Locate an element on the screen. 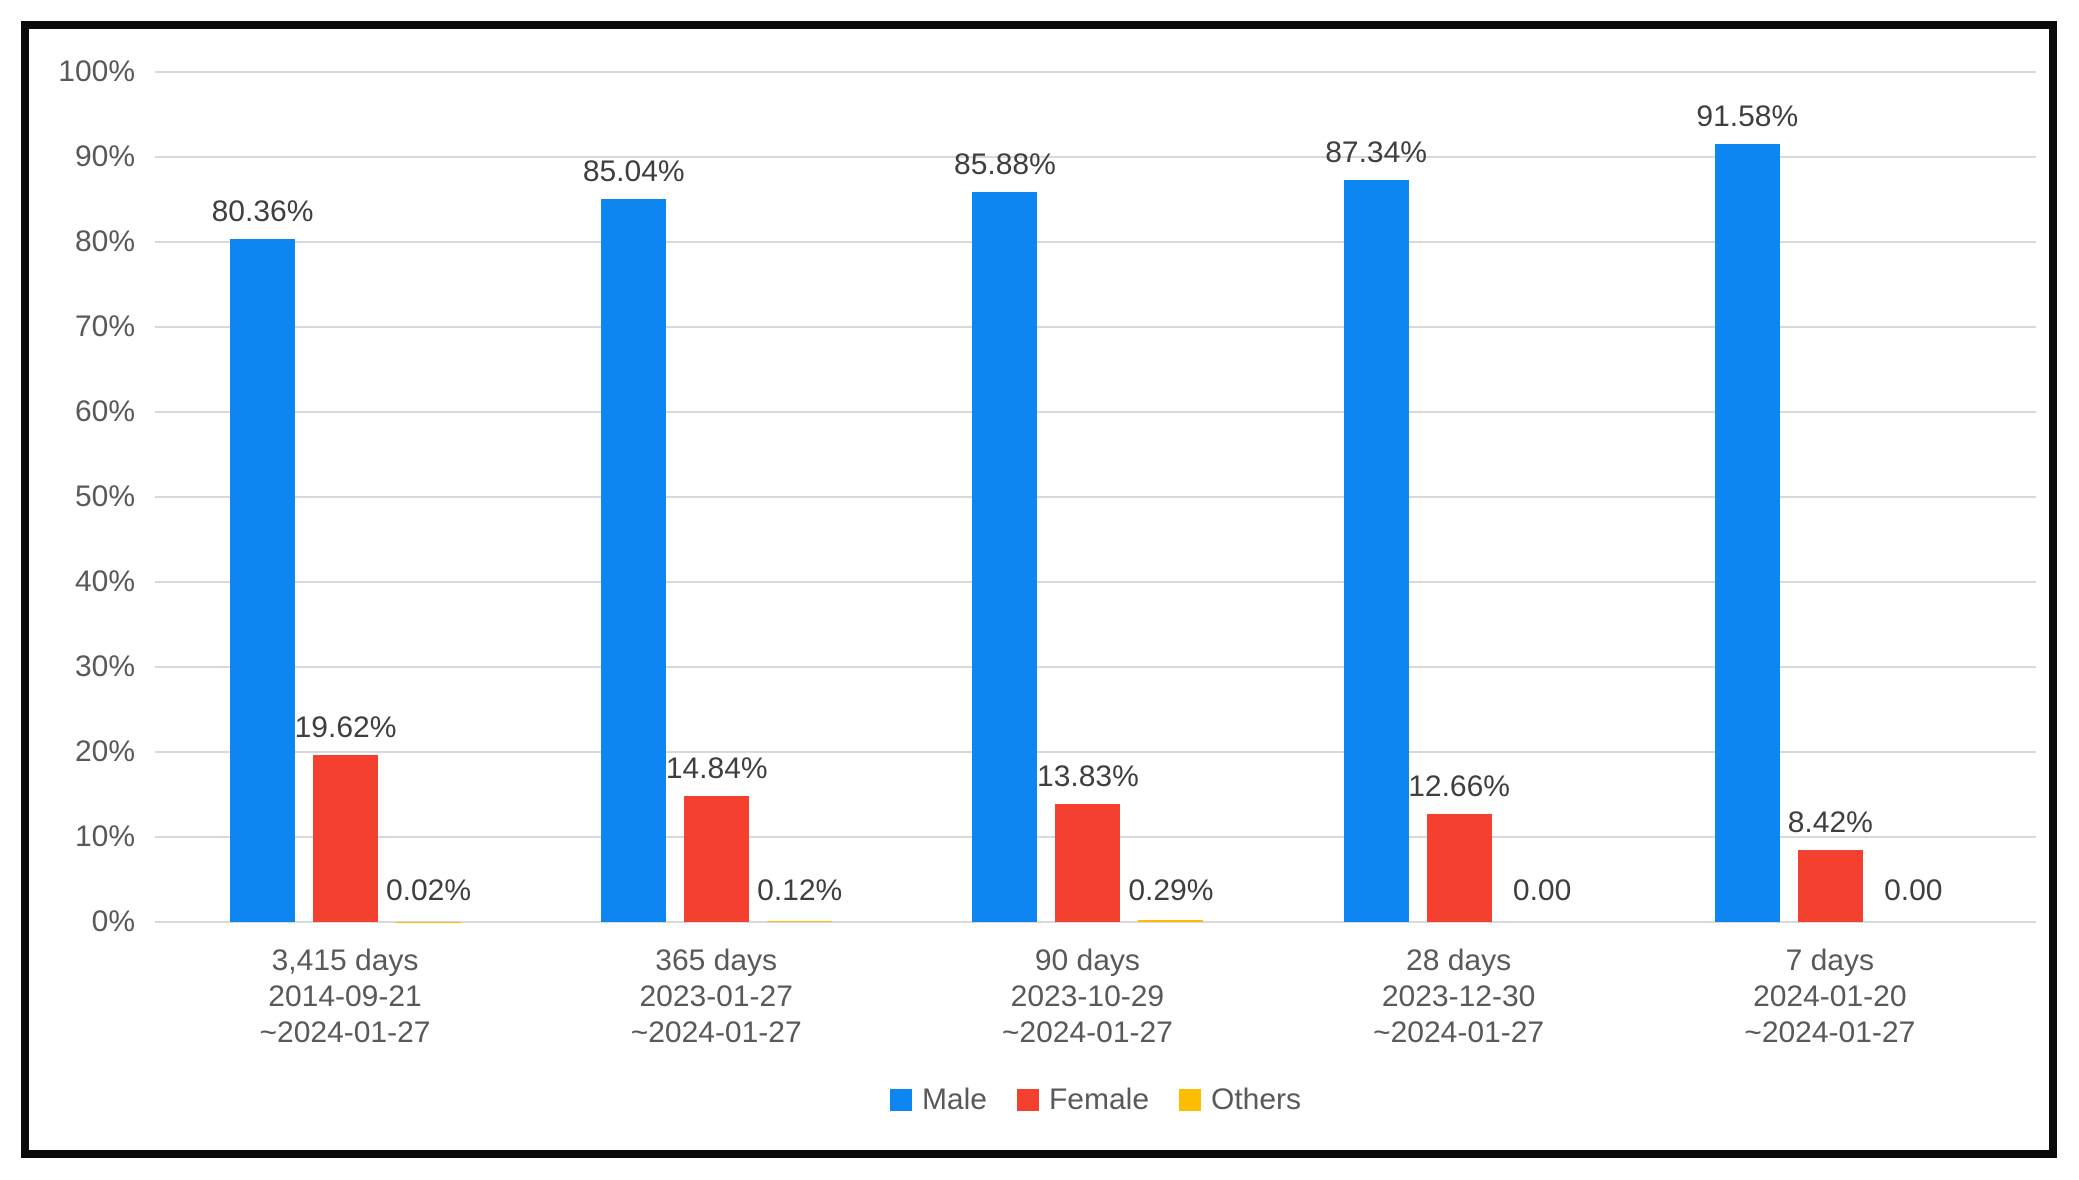 Image resolution: width=2079 pixels, height=1180 pixels. x-axis-category-label: 7 days 2024-01-20 ~2024-01-27 is located at coordinates (1830, 997).